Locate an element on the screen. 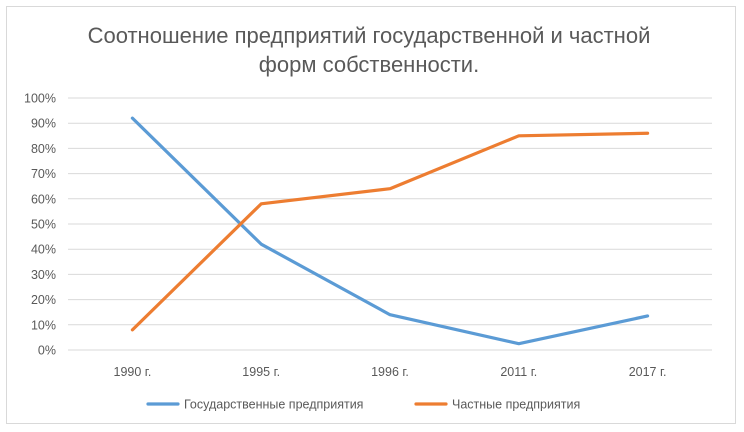 The image size is (744, 432). y-tick-label: 90% is located at coordinates (43, 124).